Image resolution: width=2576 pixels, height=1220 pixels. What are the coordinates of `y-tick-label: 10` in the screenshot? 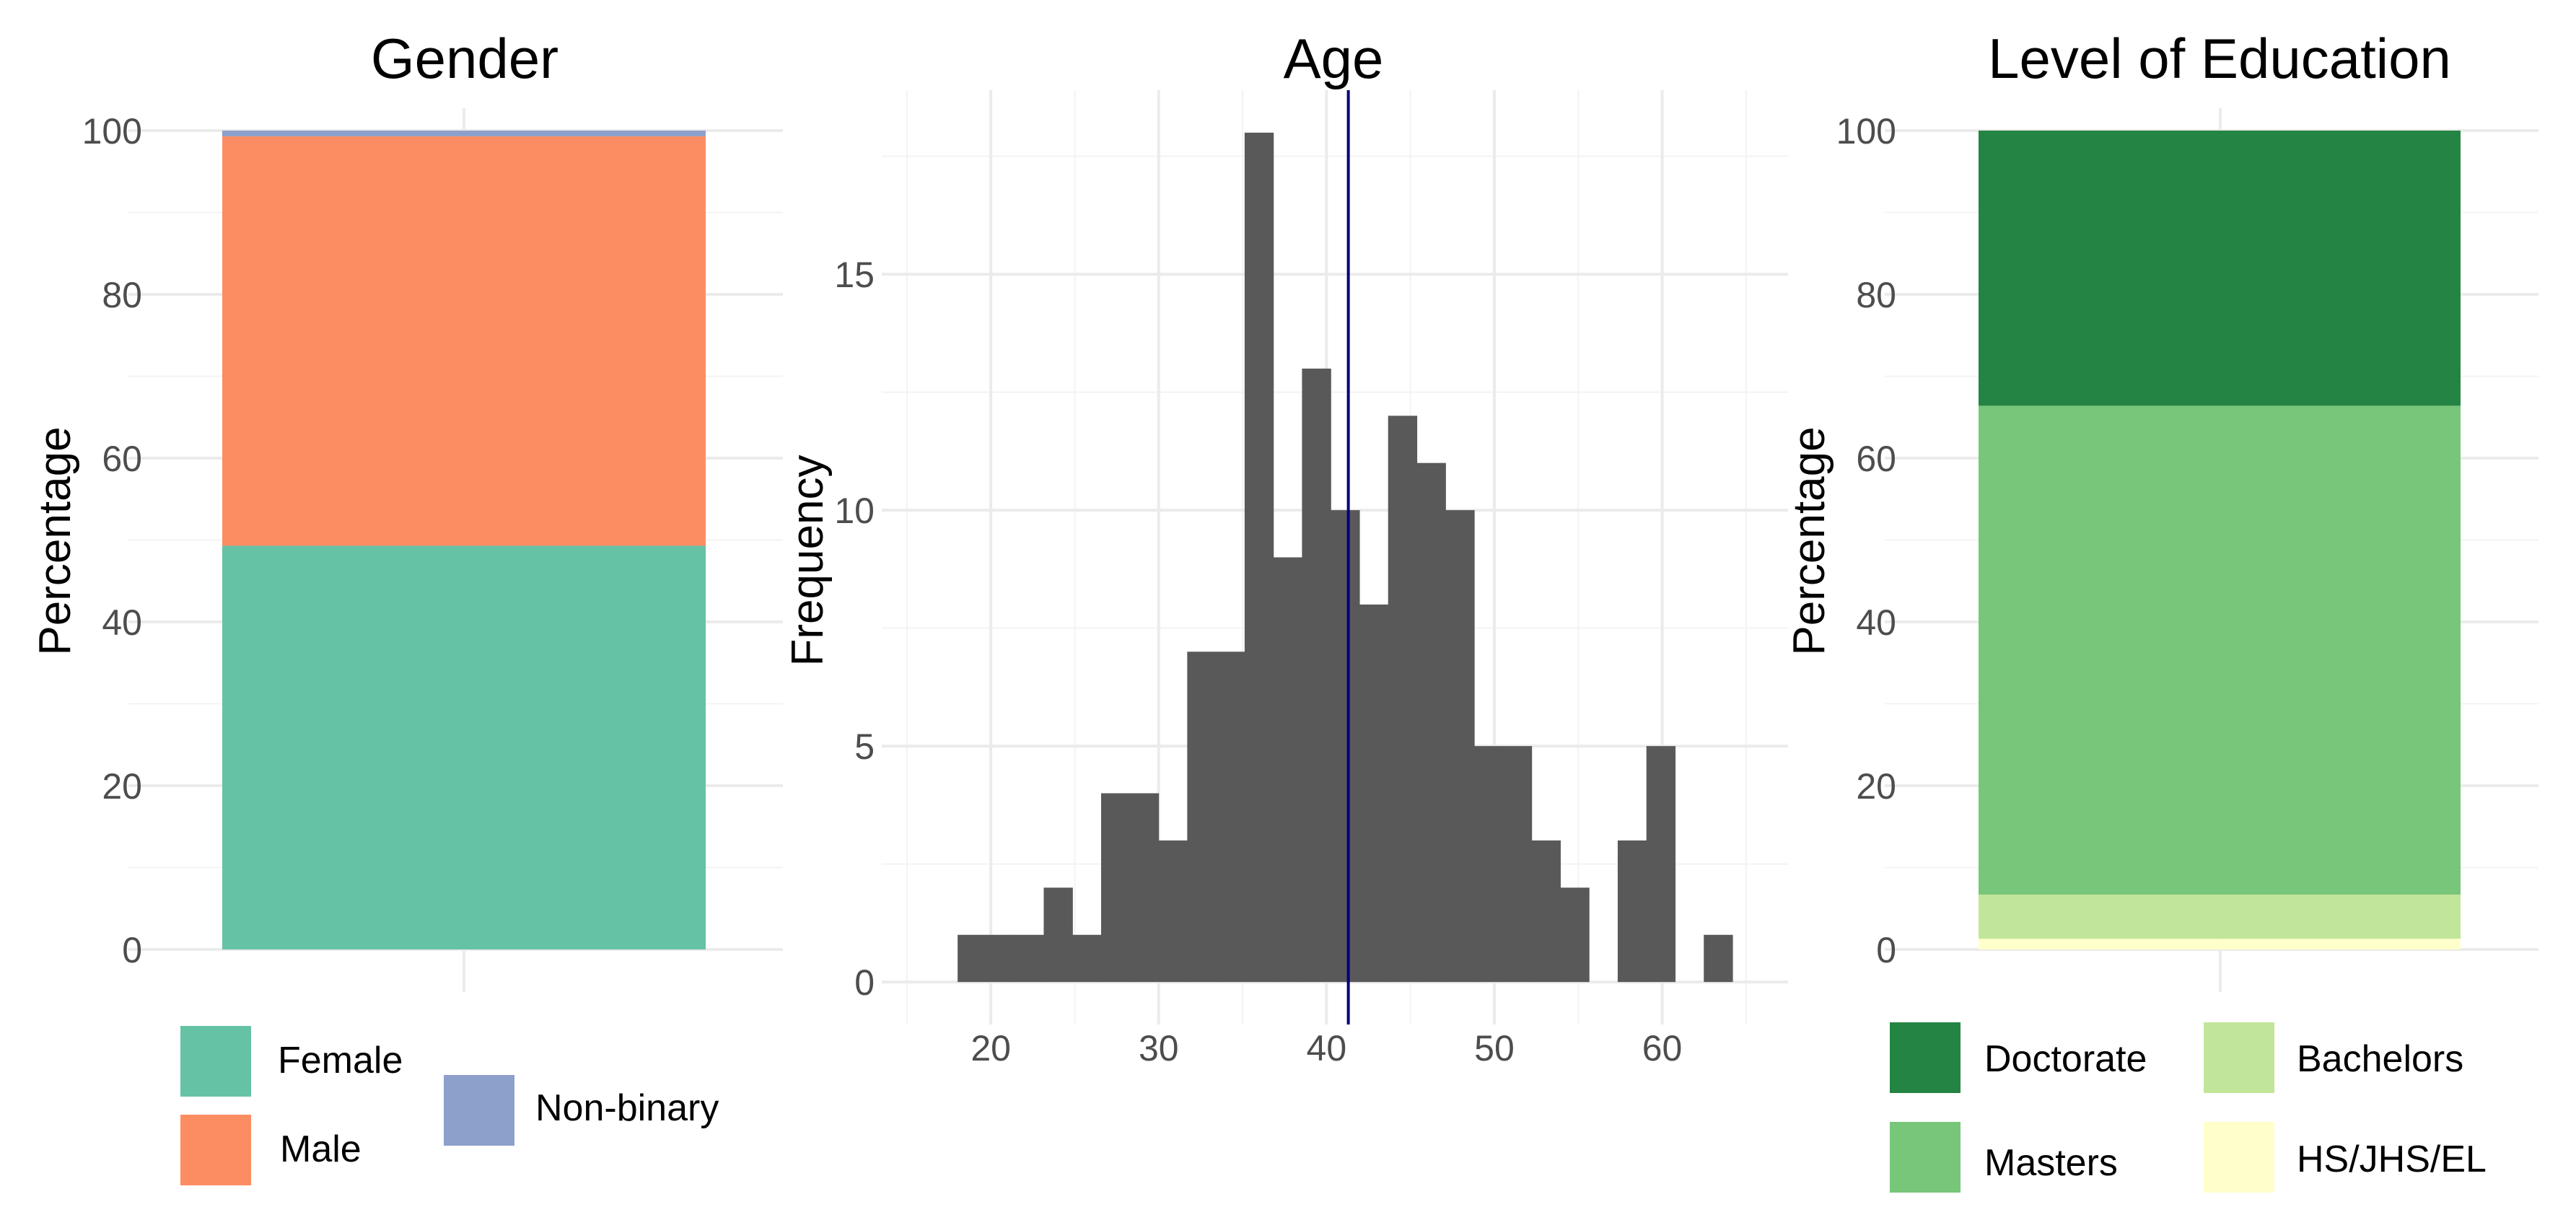 It's located at (855, 511).